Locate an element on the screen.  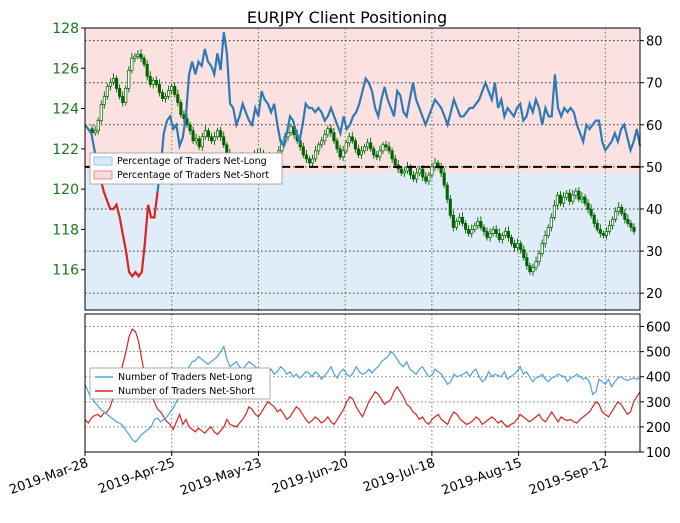
date-tick-label: 2019-Jun-20 is located at coordinates (310, 476).